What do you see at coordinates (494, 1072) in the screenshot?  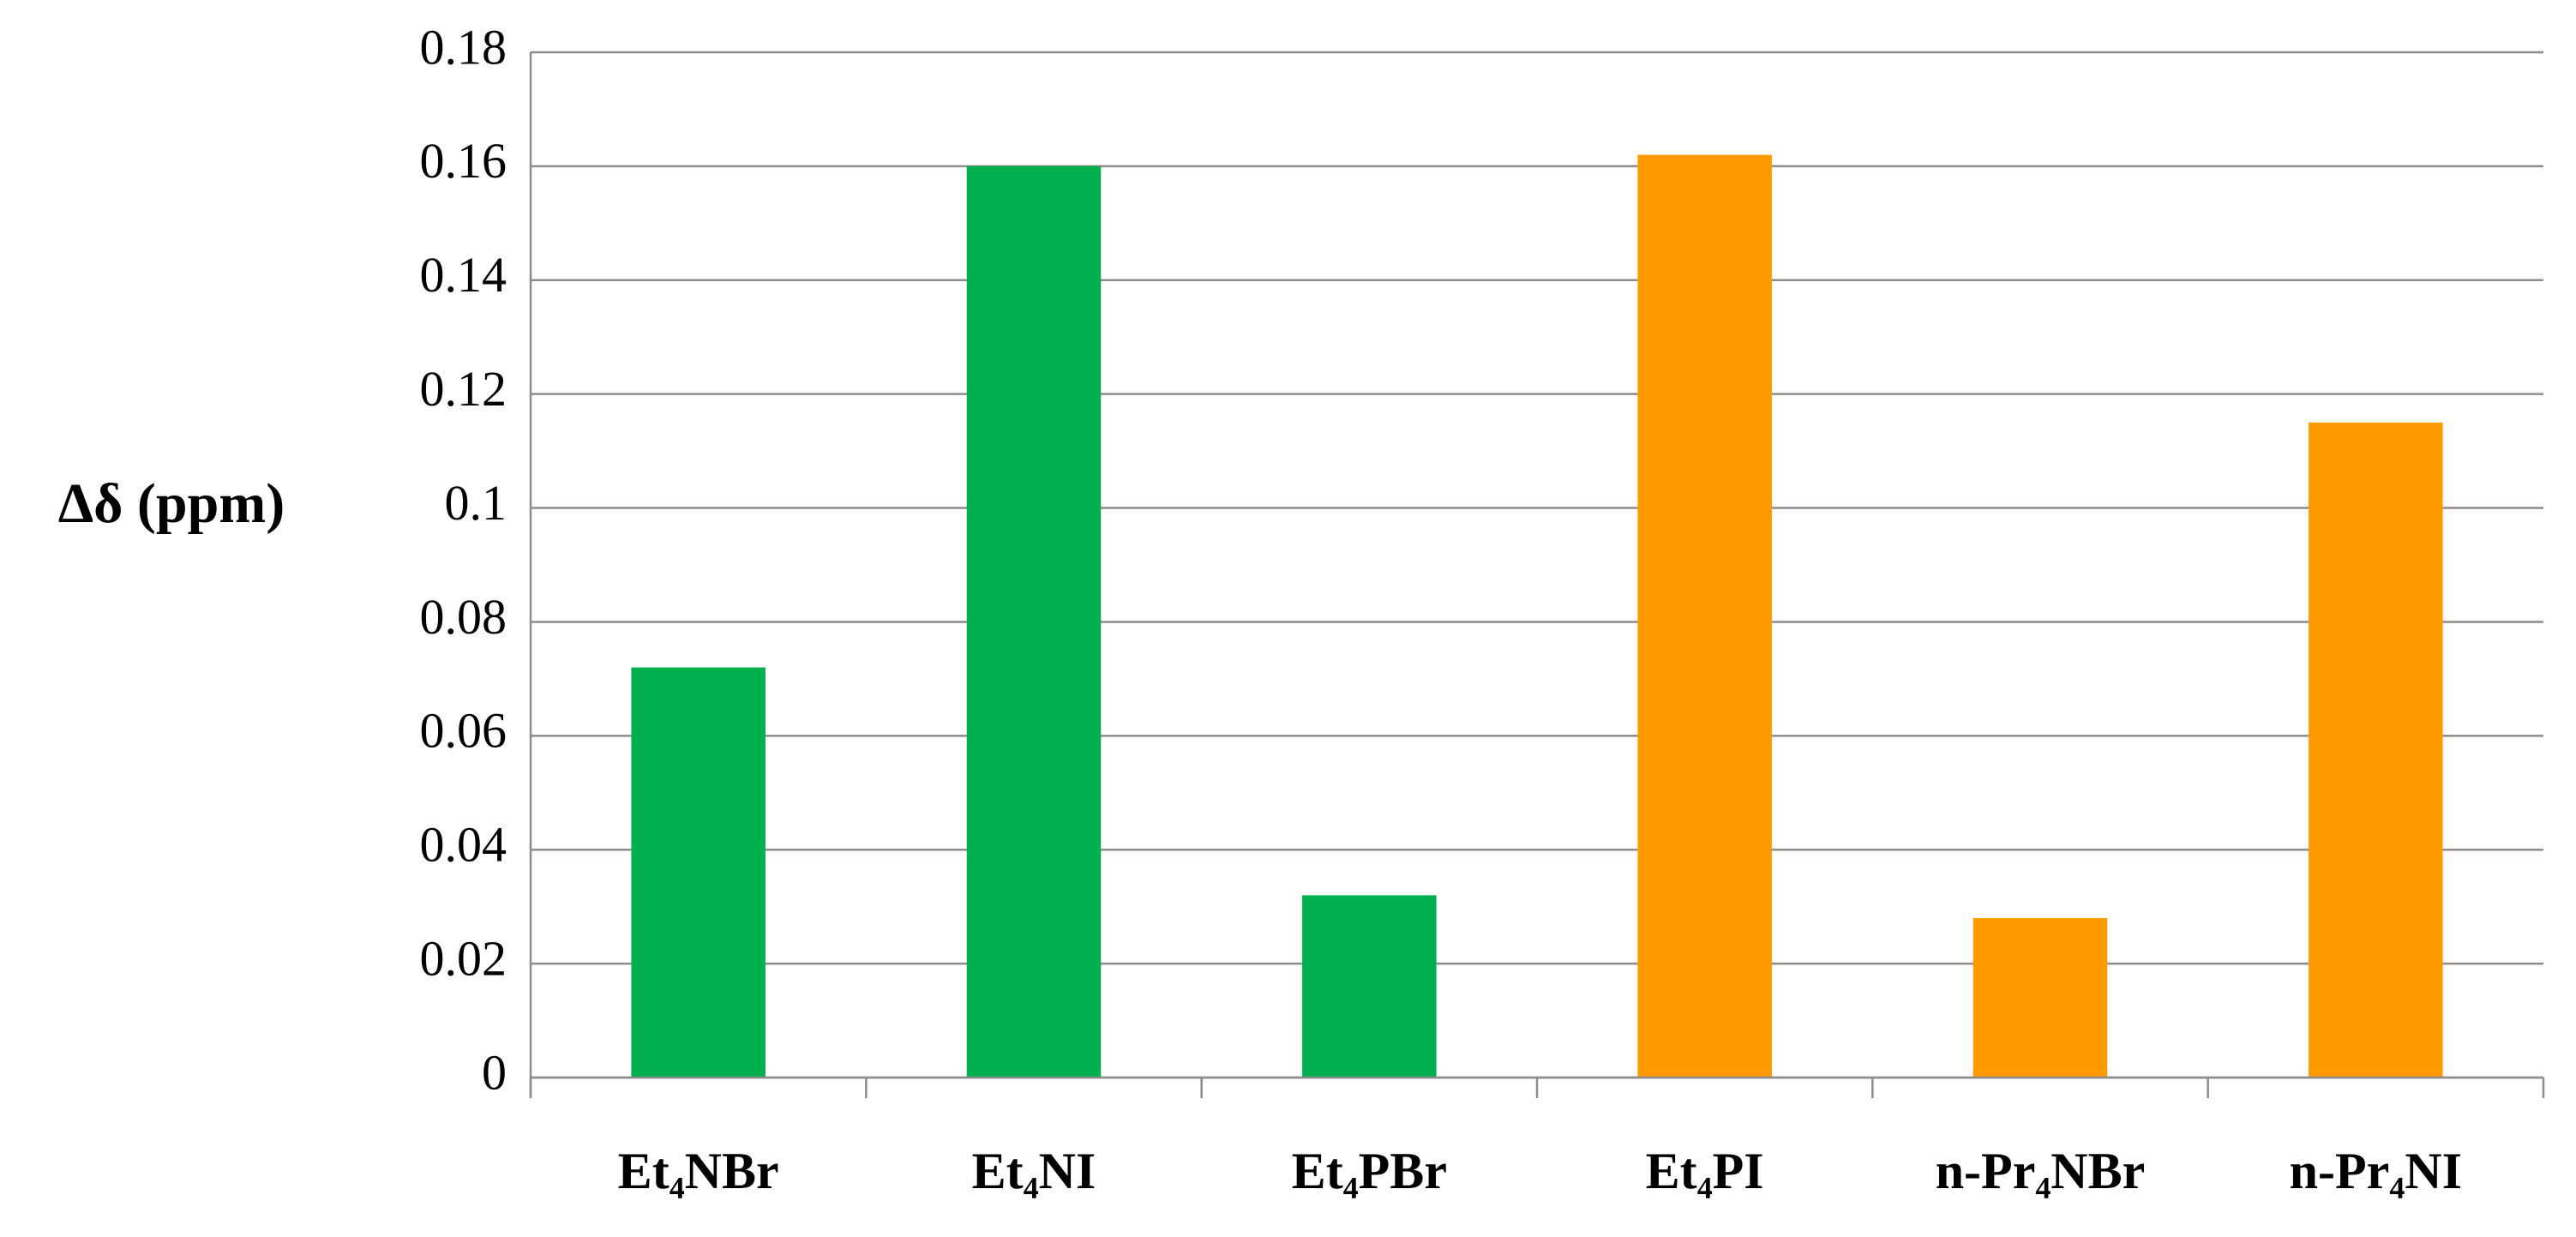 I see `y-tick-label: 0` at bounding box center [494, 1072].